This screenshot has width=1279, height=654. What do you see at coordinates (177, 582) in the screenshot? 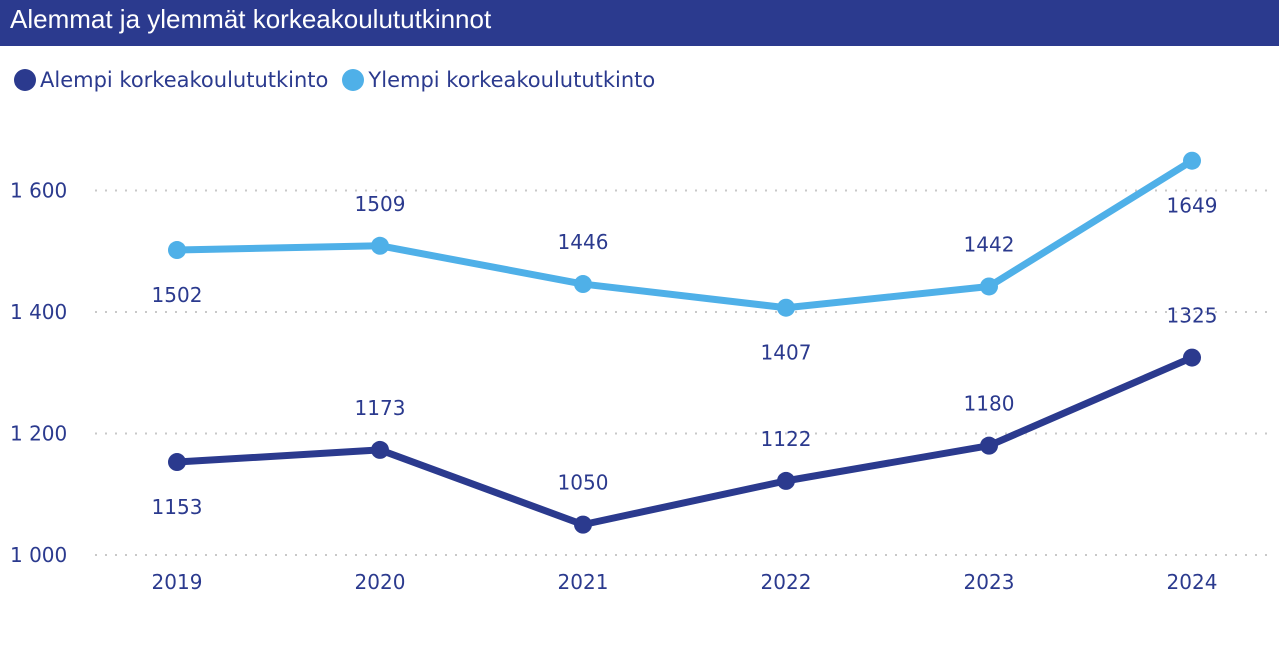
I see `x-tick-label: 2019` at bounding box center [177, 582].